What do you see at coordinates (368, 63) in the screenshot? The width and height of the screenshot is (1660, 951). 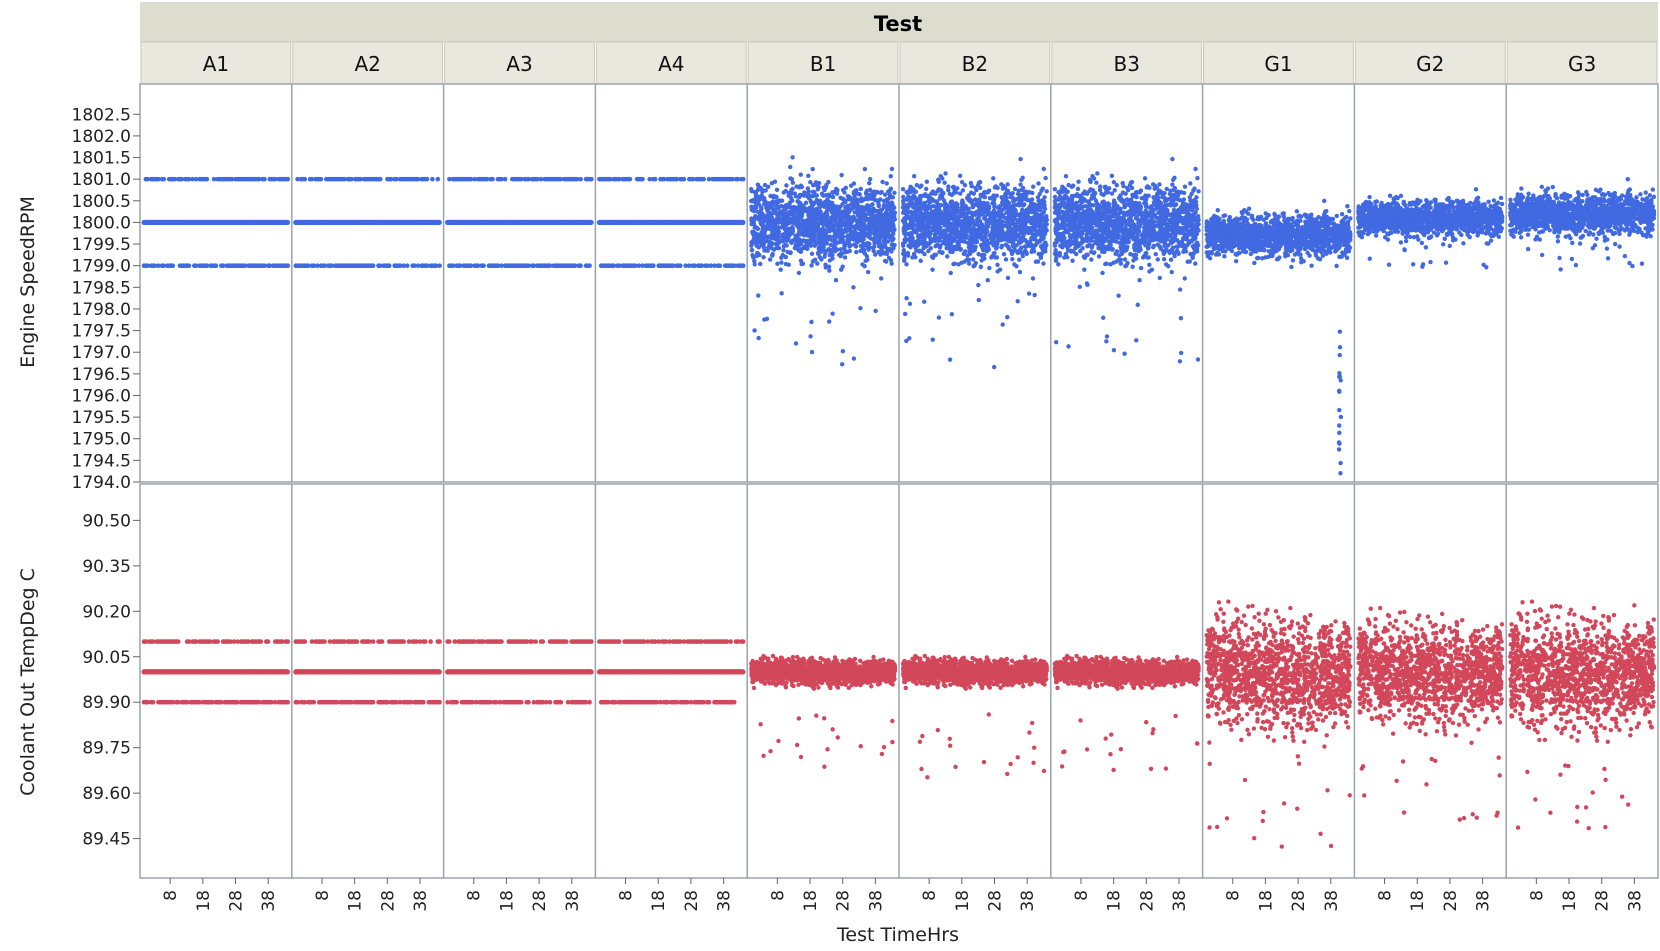 I see `header-cell-a2` at bounding box center [368, 63].